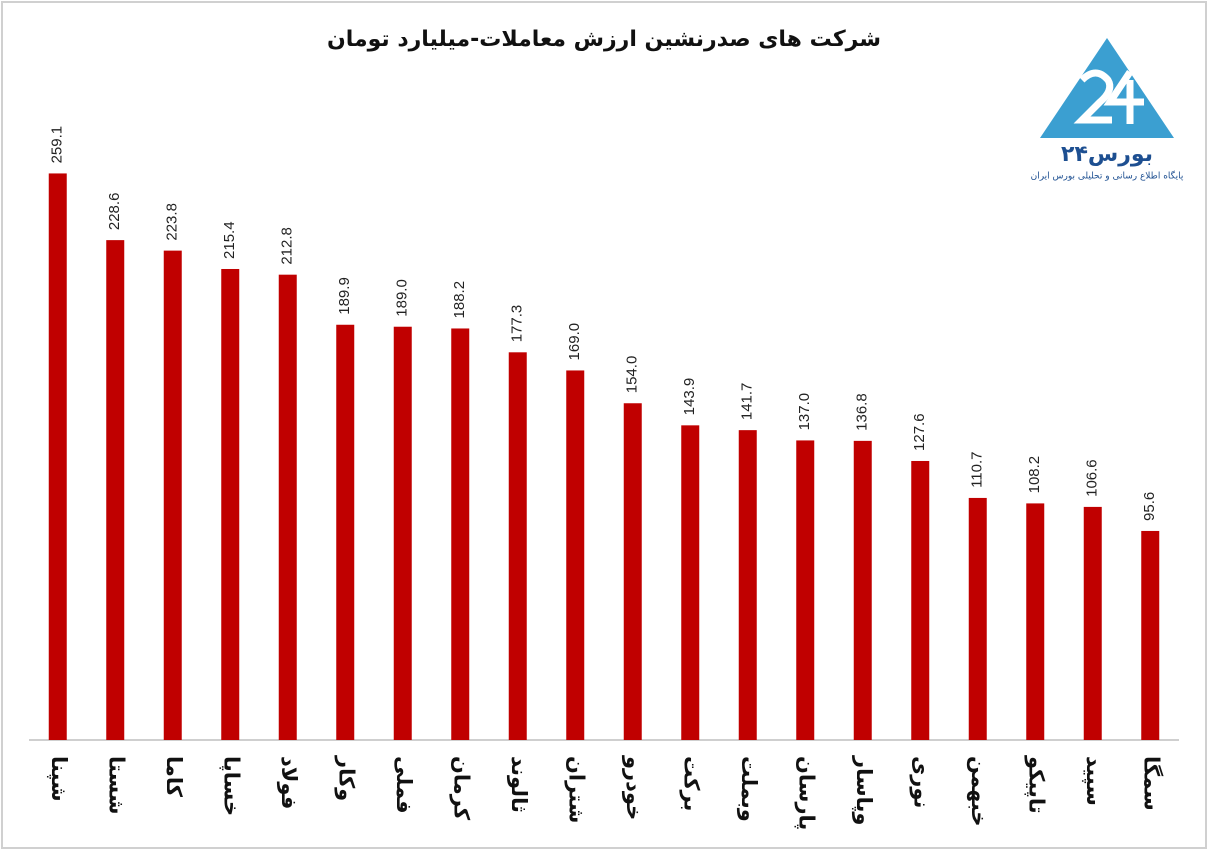 The width and height of the screenshot is (1208, 850). What do you see at coordinates (172, 222) in the screenshot?
I see `value-label: 223.8` at bounding box center [172, 222].